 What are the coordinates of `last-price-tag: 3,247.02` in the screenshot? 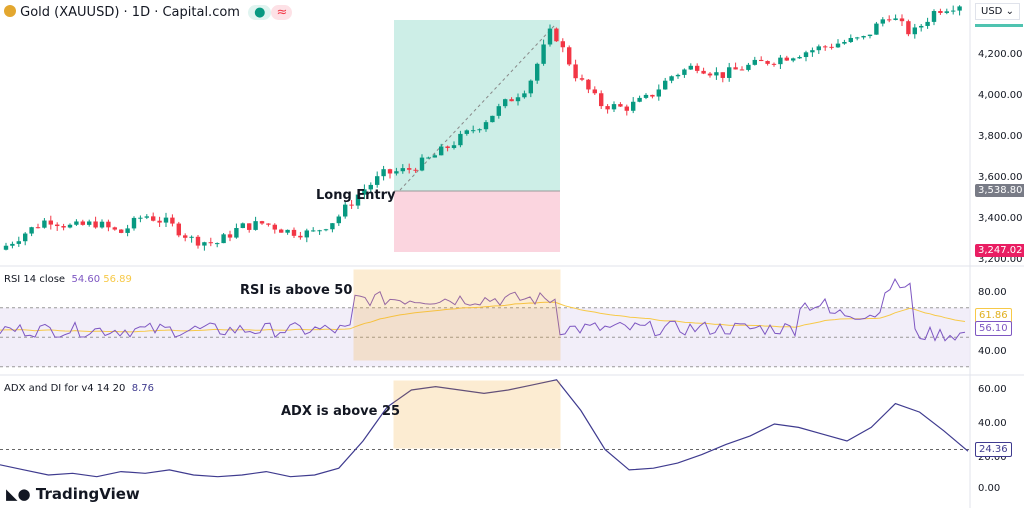 It's located at (999, 250).